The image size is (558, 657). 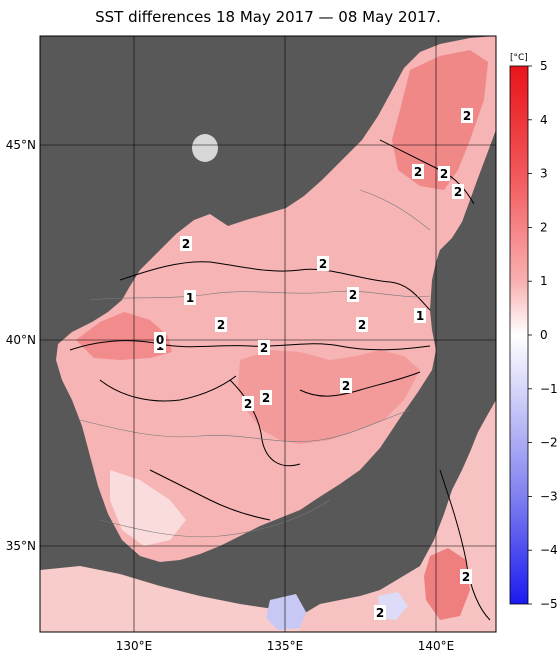 I want to click on contour-label-k-box, so click(x=362, y=324).